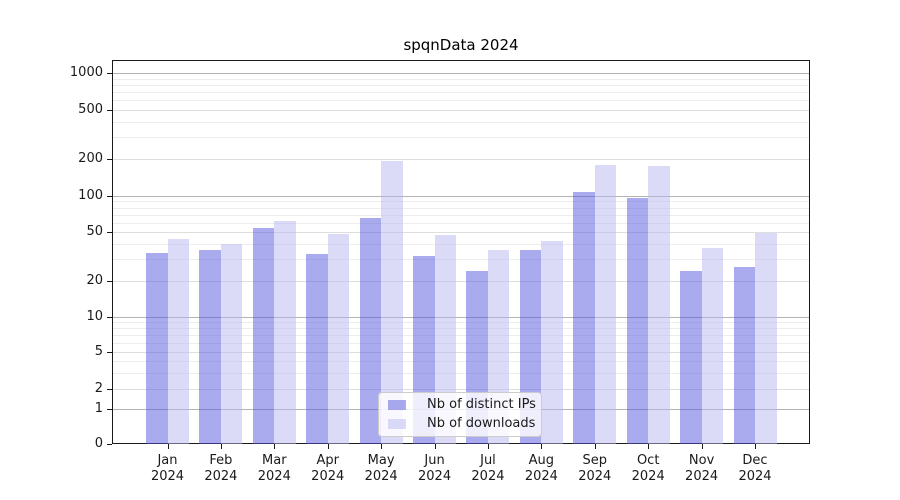 The width and height of the screenshot is (900, 500). Describe the element at coordinates (605, 304) in the screenshot. I see `bar-downloads-sep` at that location.